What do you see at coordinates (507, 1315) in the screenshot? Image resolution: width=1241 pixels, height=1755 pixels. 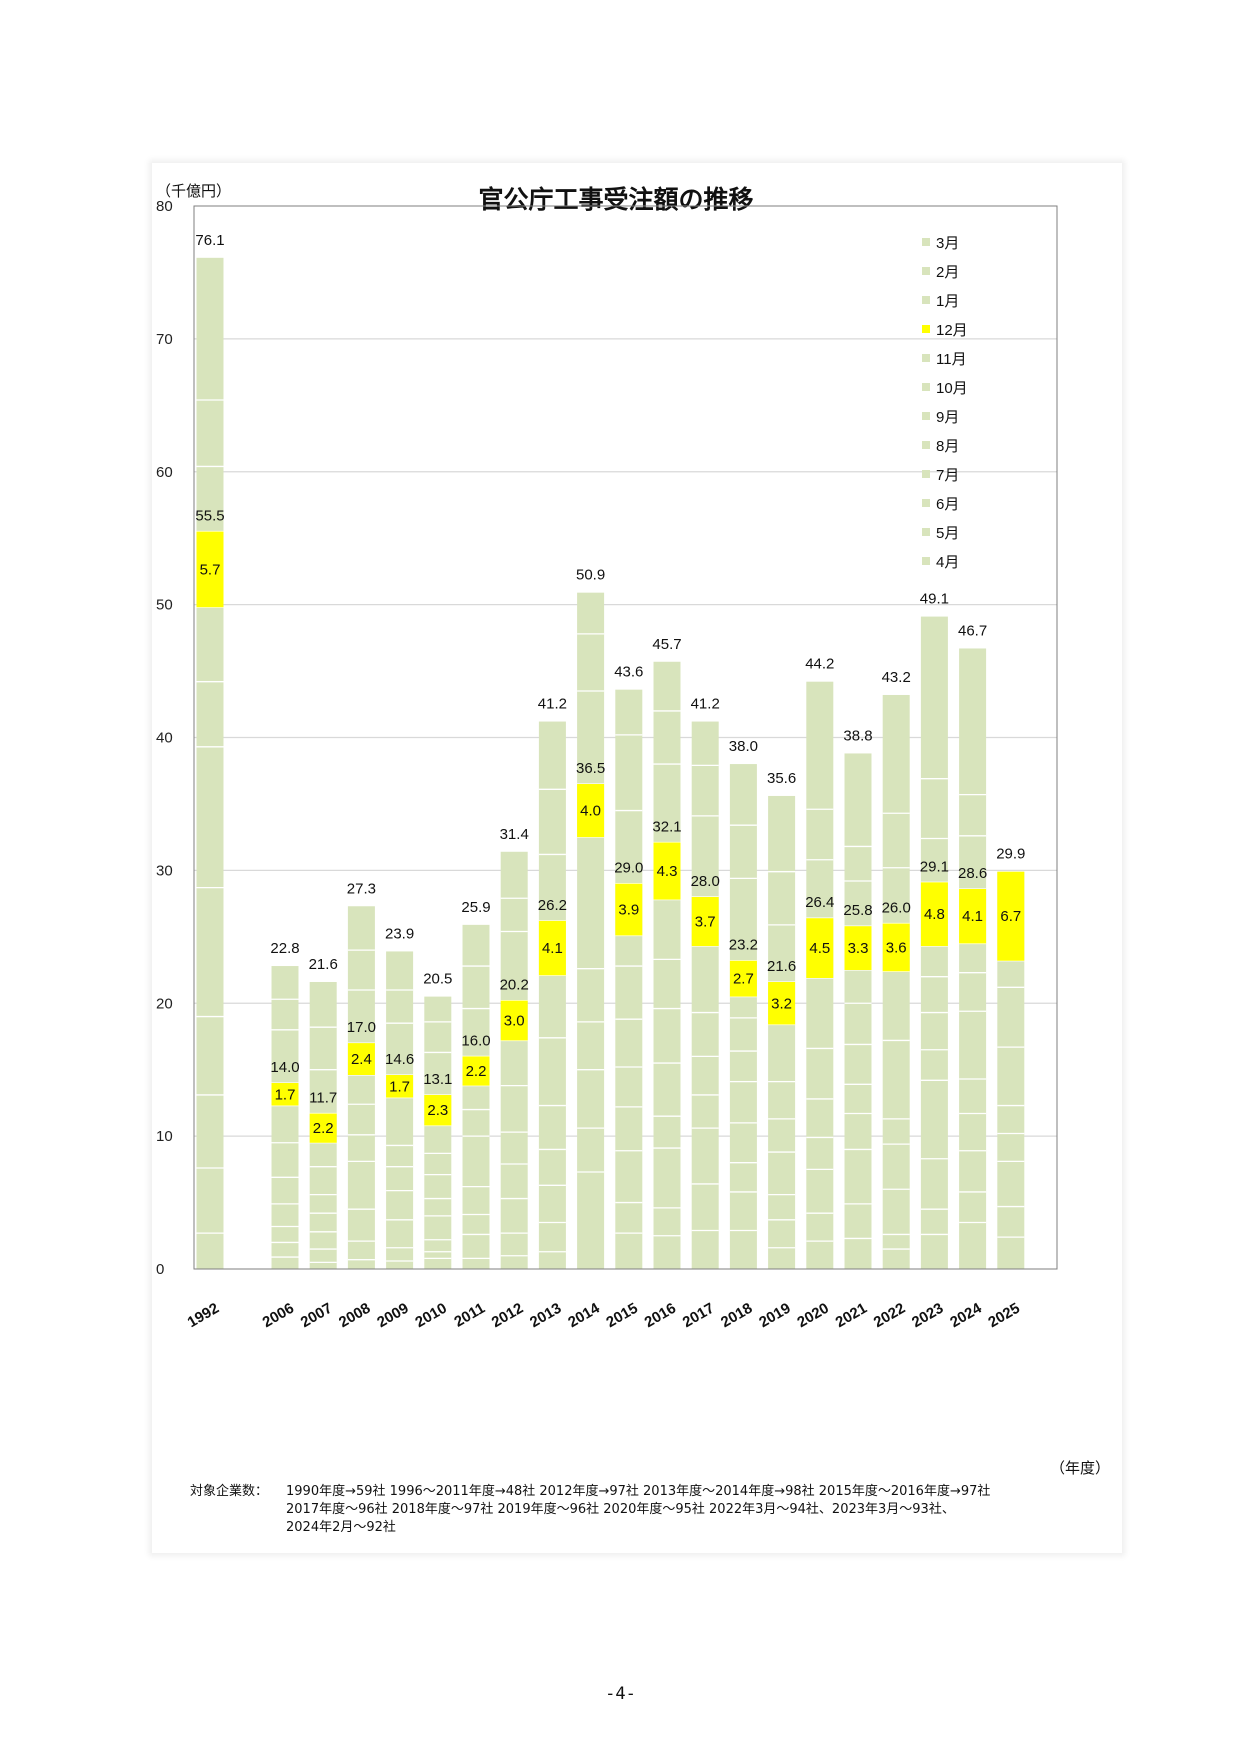 I see `x-tick-label-2012: 2012` at bounding box center [507, 1315].